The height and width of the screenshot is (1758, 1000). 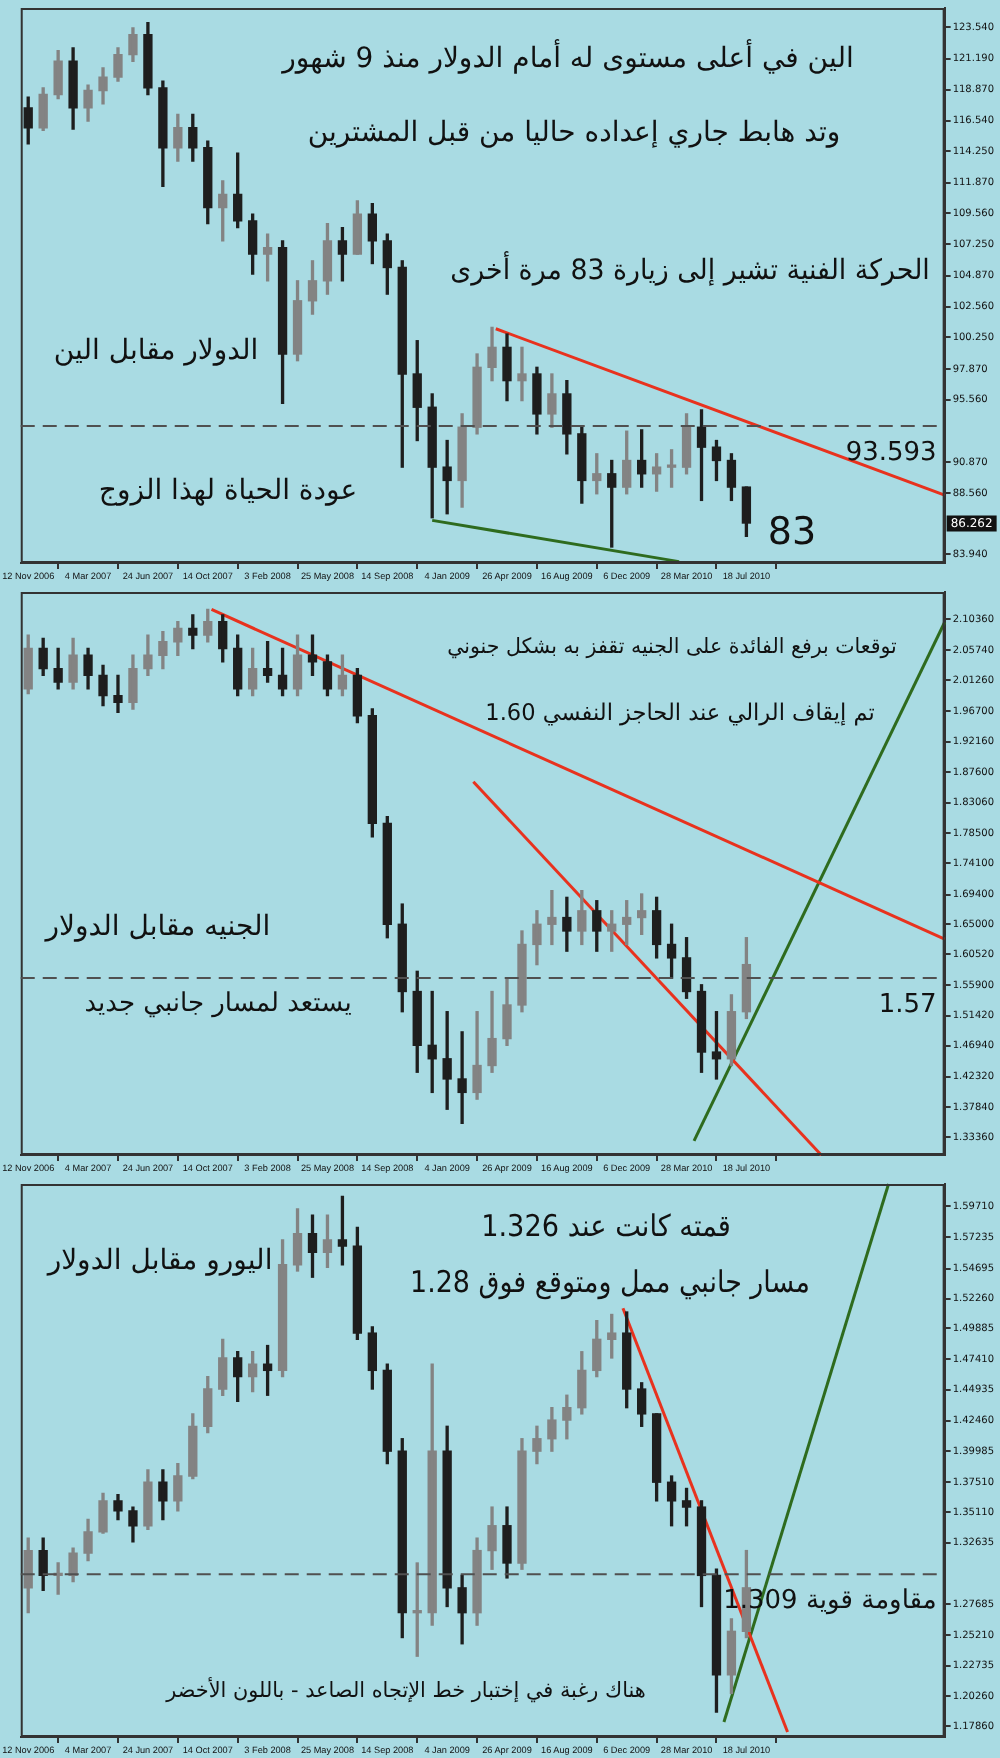 What do you see at coordinates (606, 1227) in the screenshot?
I see `annotation: قمته كانت عند 1.326` at bounding box center [606, 1227].